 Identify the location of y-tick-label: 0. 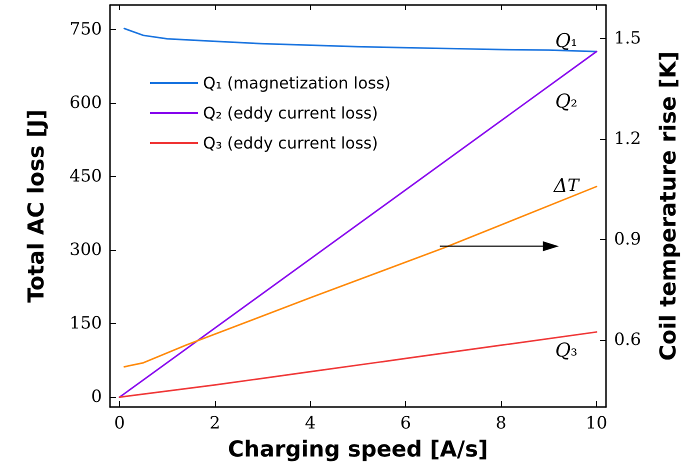
(96, 397).